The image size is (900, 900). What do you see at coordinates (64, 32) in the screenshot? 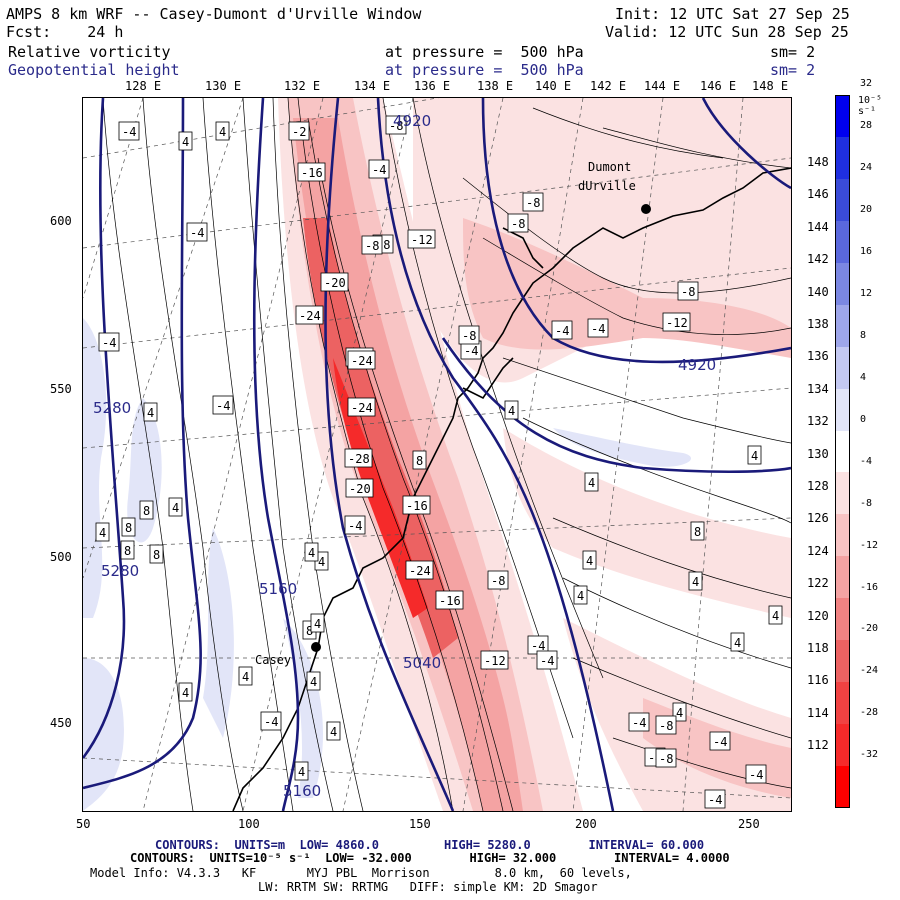
I see `forecast-label: Fcst: 24 h` at bounding box center [64, 32].